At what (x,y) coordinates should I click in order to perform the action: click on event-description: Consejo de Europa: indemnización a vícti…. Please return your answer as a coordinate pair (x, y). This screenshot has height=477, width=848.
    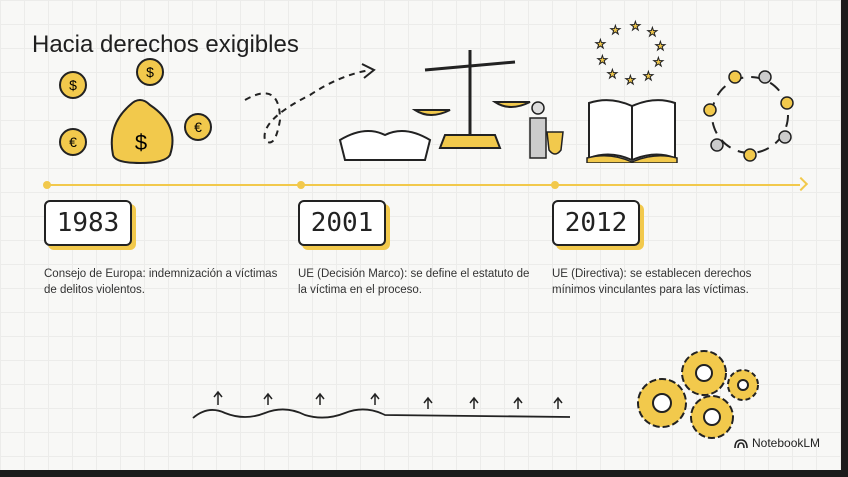
    Looking at the image, I should click on (161, 282).